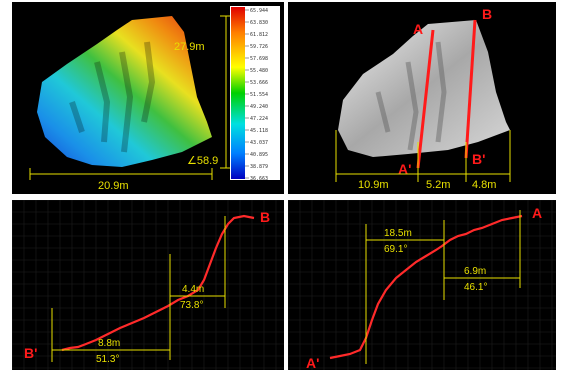 The width and height of the screenshot is (568, 371). What do you see at coordinates (487, 14) in the screenshot?
I see `point-b-label: B` at bounding box center [487, 14].